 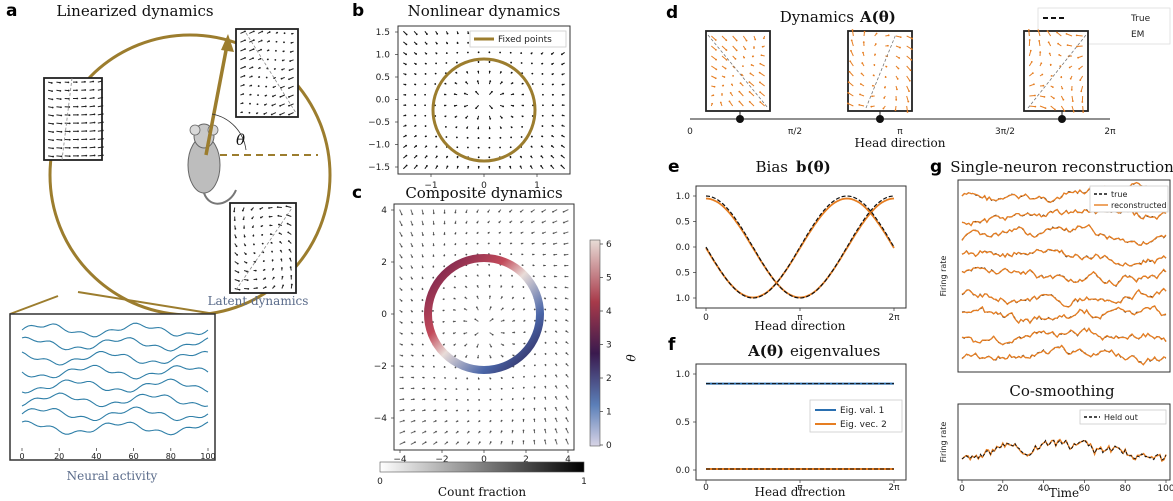 What do you see at coordinates (1119, 194) in the screenshot?
I see `legend-g-true: true` at bounding box center [1119, 194].